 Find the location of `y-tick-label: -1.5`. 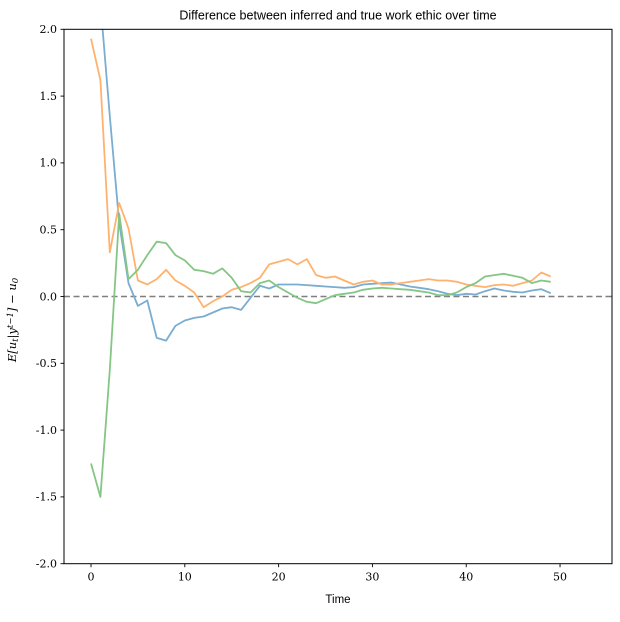

y-tick-label: -1.5 is located at coordinates (46, 497).